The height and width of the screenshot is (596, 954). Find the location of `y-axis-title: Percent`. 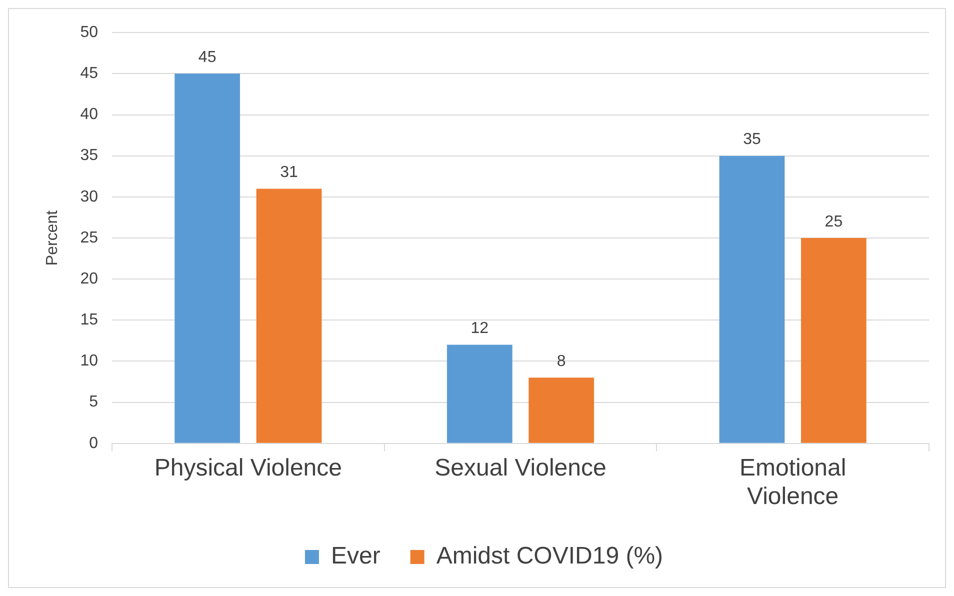

y-axis-title: Percent is located at coordinates (53, 238).